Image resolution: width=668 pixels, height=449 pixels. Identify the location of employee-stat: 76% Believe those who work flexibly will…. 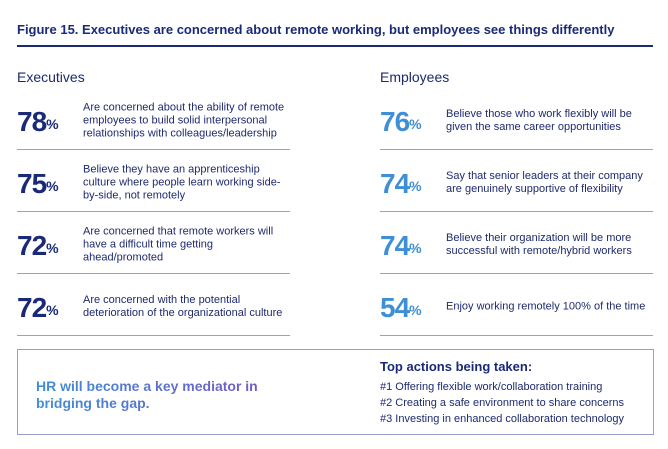
(516, 121).